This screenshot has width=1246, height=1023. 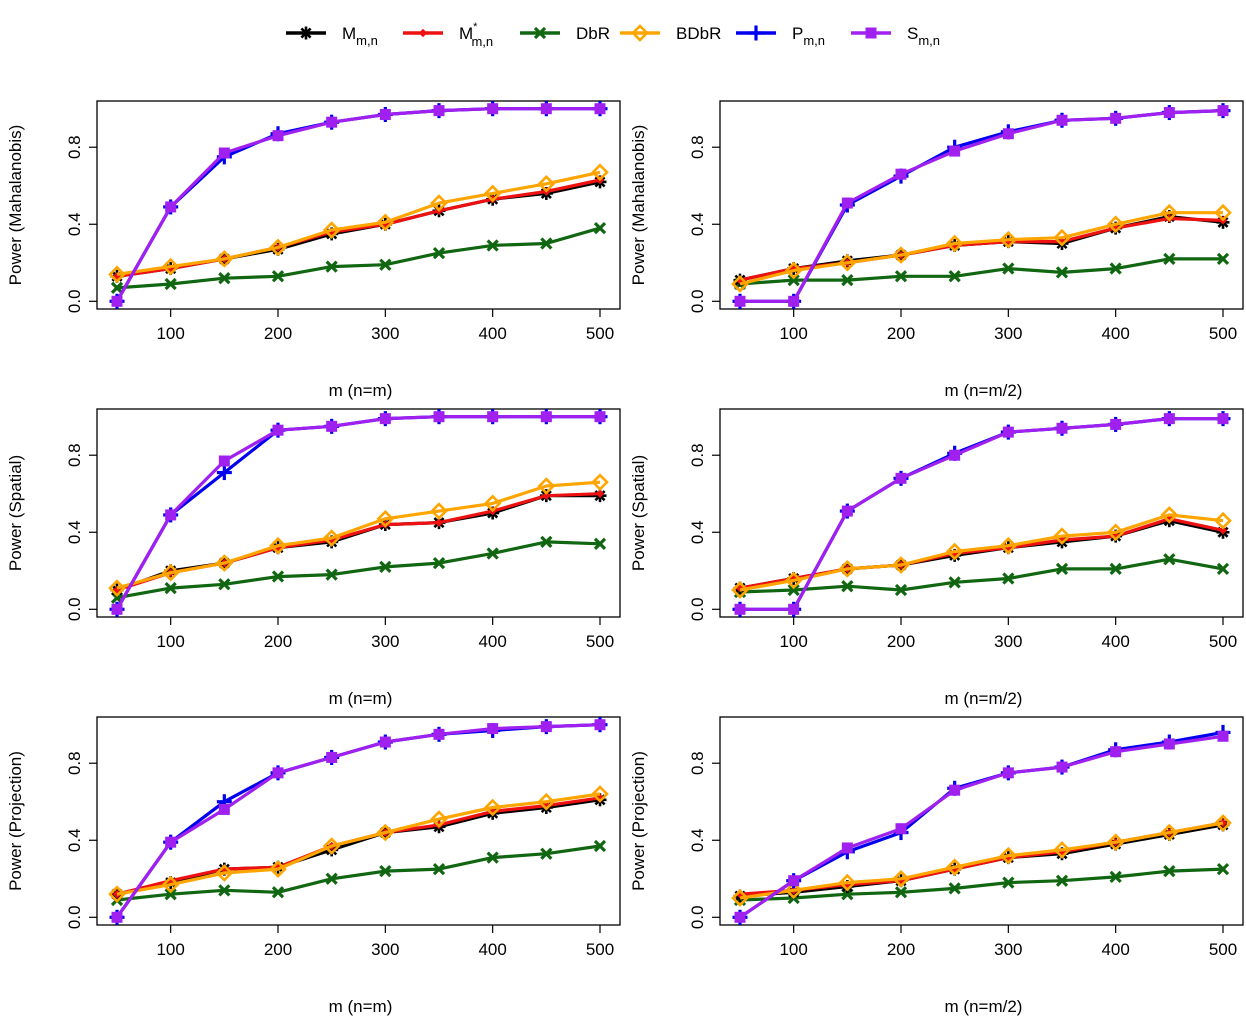 I want to click on y-axis-label: Power (Projection), so click(x=15, y=821).